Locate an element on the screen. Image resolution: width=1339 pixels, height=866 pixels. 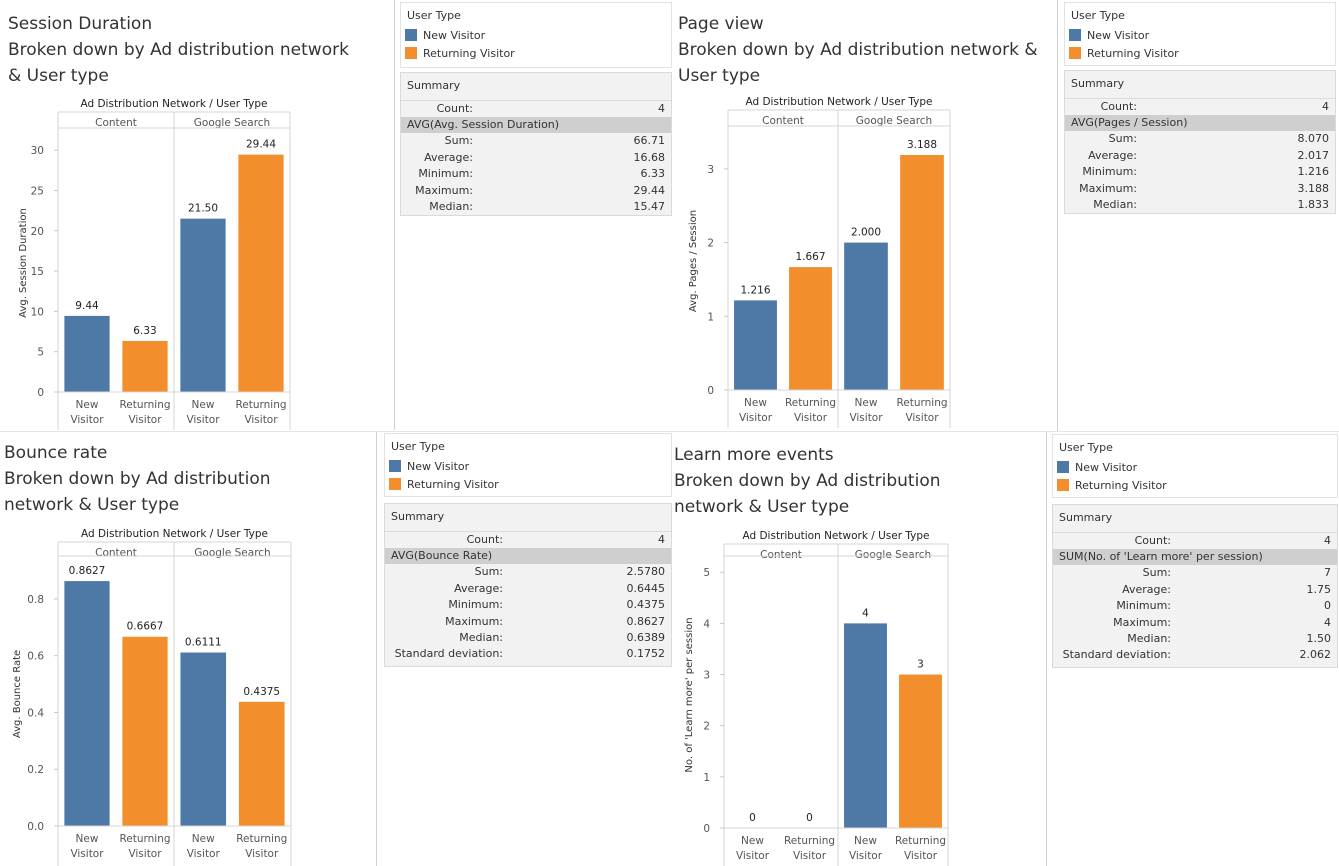
summary-measure: AVG(Pages / Session) is located at coordinates (1200, 123).